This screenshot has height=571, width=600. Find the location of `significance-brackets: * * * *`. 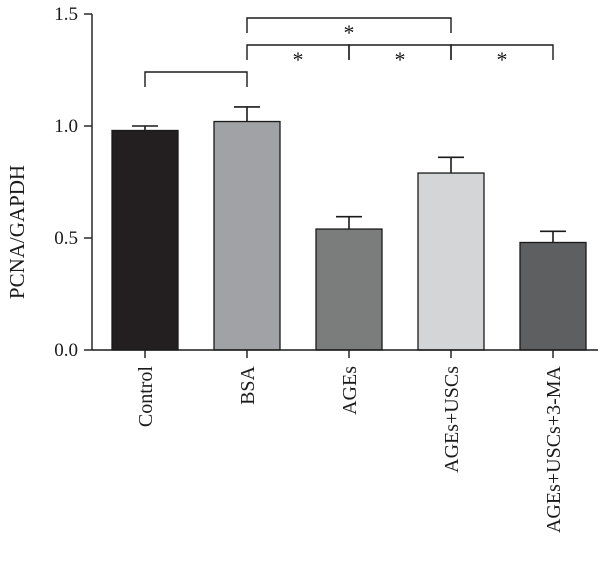

significance-brackets: * * * * is located at coordinates (349, 52).